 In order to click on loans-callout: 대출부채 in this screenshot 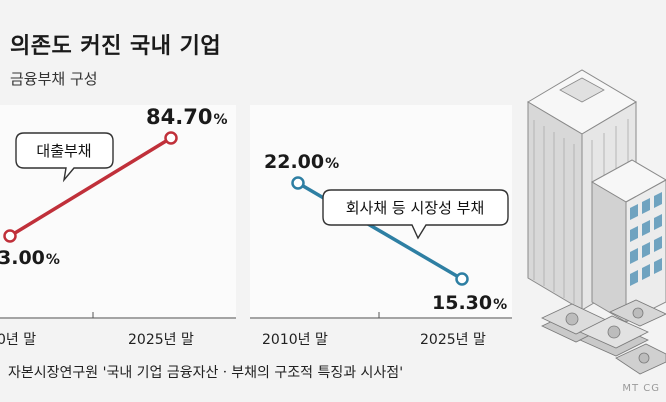, I will do `click(64, 157)`.